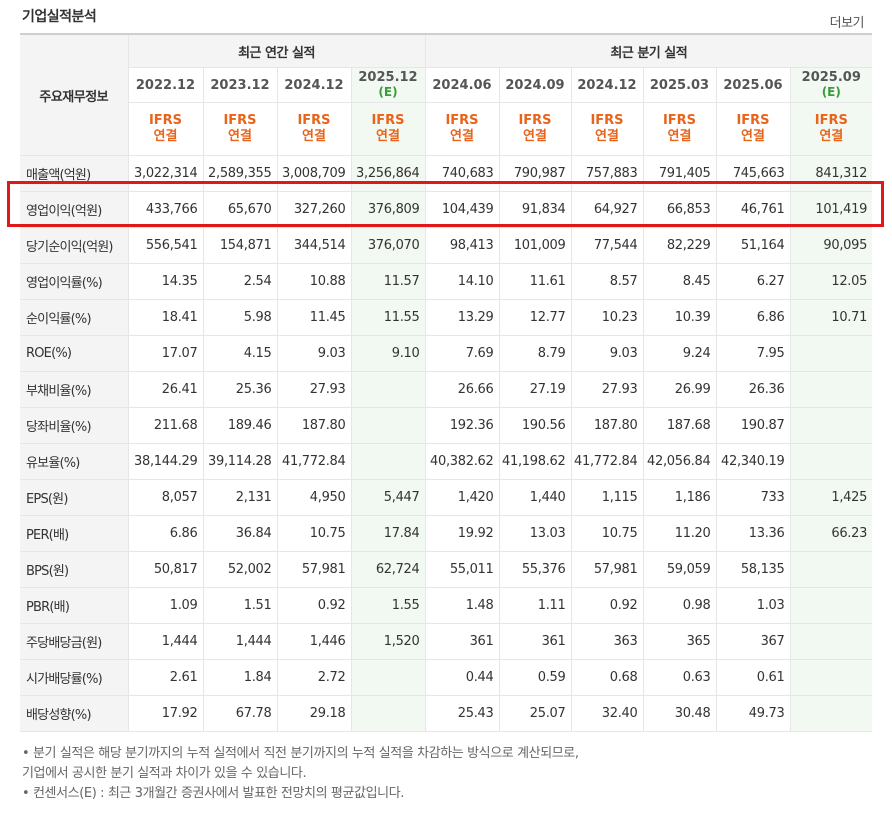 The height and width of the screenshot is (818, 892). I want to click on table-cell: 9.03, so click(606, 353).